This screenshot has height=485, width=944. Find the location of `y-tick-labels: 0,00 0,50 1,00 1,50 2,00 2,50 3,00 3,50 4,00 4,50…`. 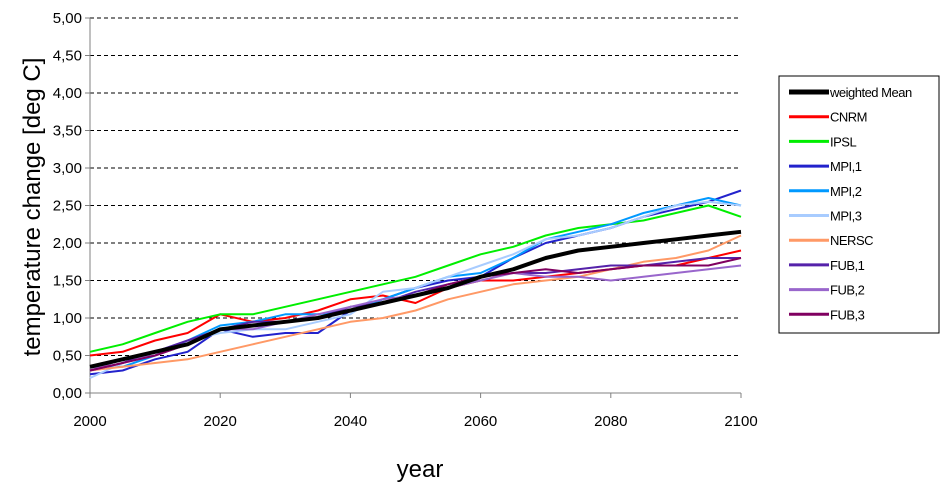

y-tick-labels: 0,00 0,50 1,00 1,50 2,00 2,50 3,00 3,50 4,00 4,50… is located at coordinates (71, 206).